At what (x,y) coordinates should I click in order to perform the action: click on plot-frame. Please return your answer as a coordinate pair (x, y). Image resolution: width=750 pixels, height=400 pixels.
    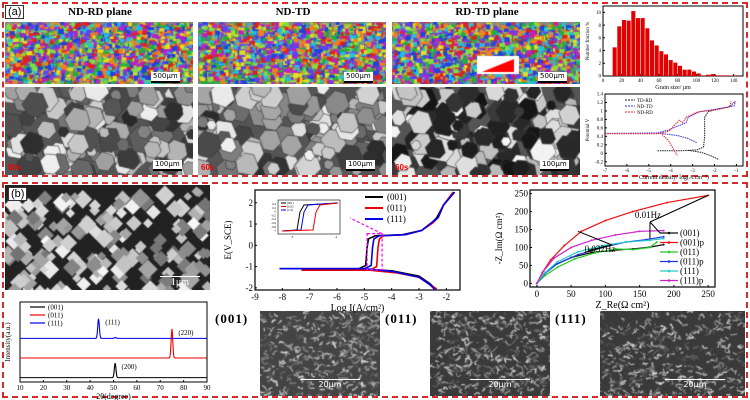
    Looking at the image, I should click on (674, 130).